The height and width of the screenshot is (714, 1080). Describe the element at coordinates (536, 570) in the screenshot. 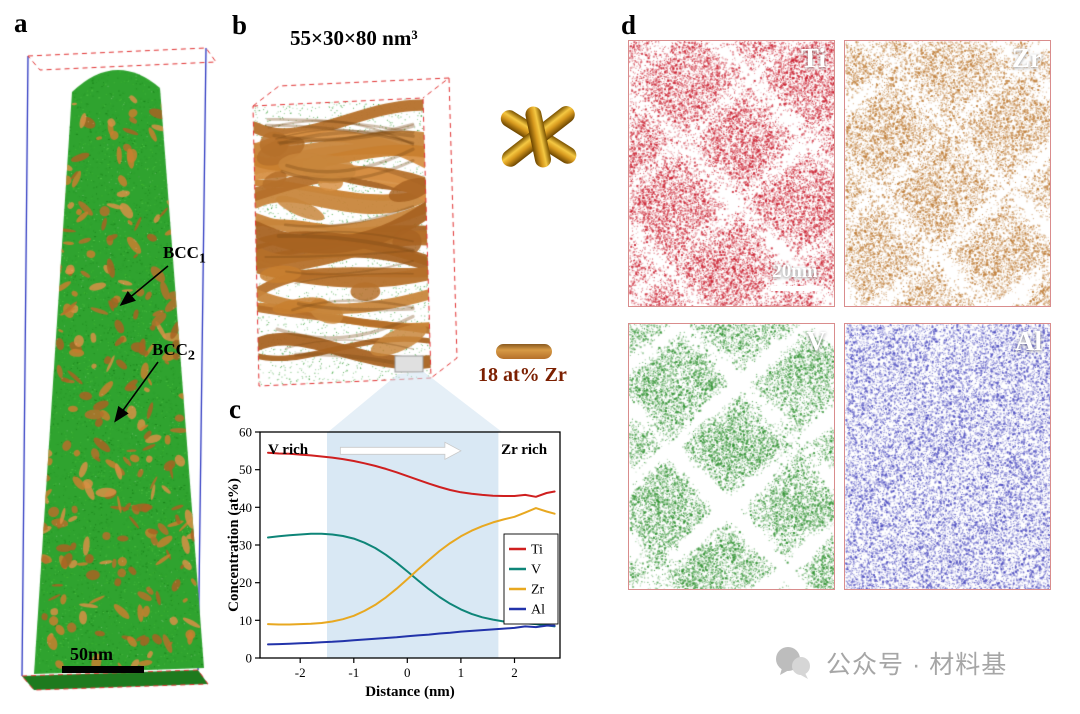

I see `svg-text: V` at that location.